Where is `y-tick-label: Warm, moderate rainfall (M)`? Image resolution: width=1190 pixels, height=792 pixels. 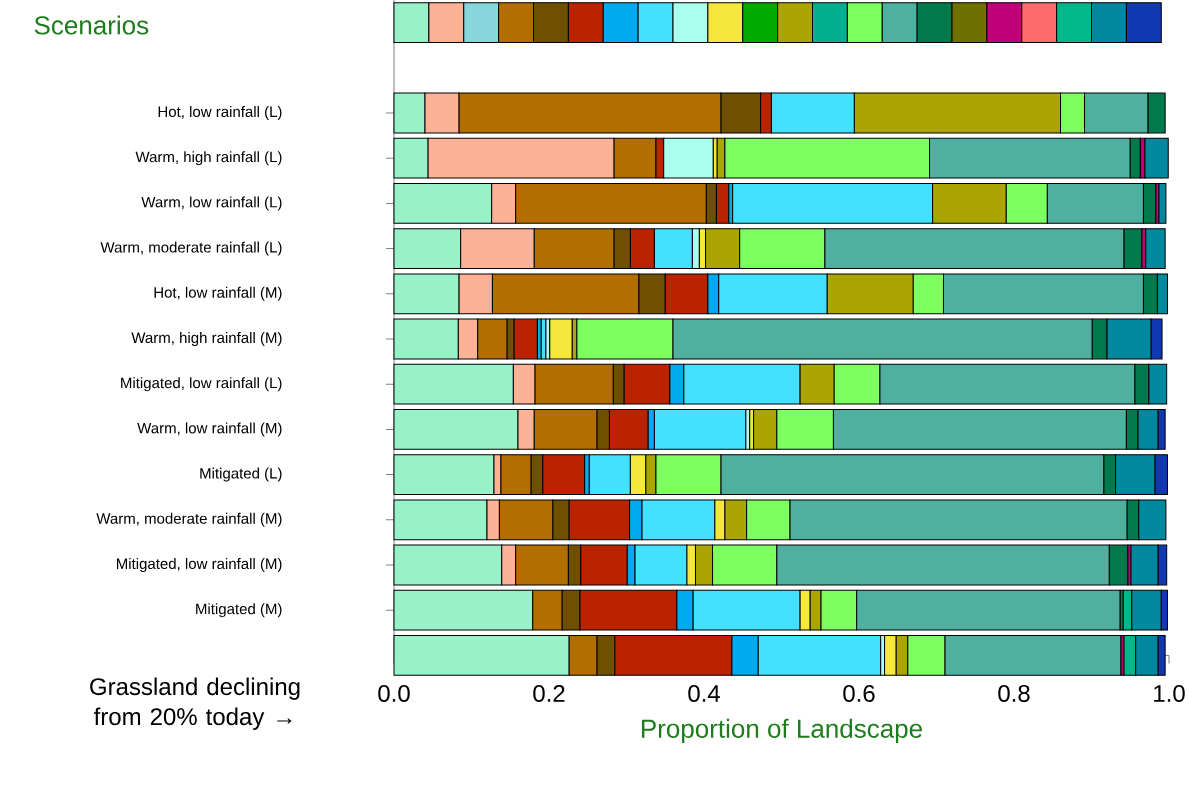
y-tick-label: Warm, moderate rainfall (M) is located at coordinates (189, 519).